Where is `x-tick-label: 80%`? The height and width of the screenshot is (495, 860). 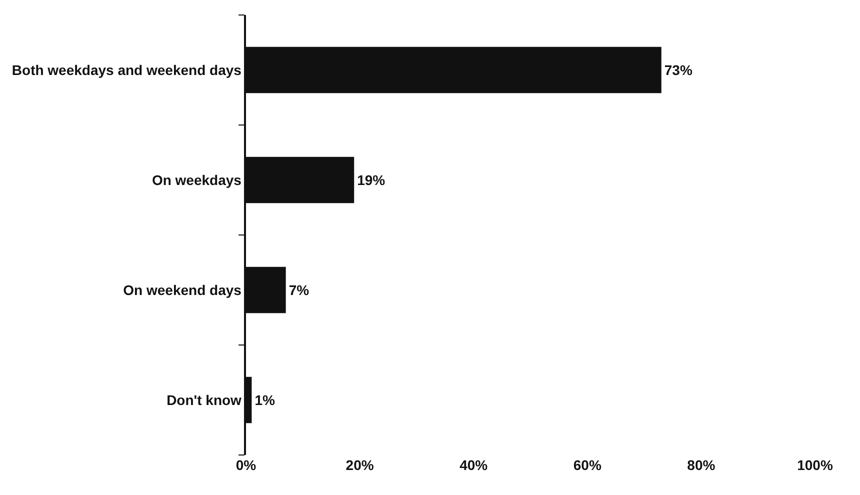
x-tick-label: 80% is located at coordinates (701, 465).